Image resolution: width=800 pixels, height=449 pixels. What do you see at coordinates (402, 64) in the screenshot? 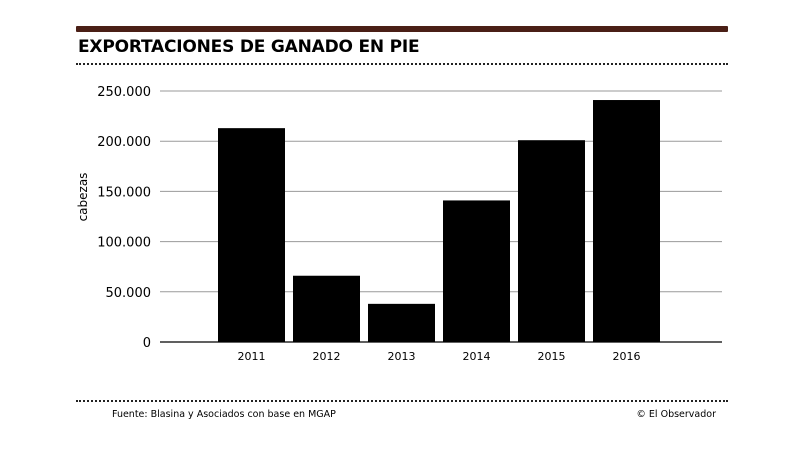
I see `dotted-divider-top` at bounding box center [402, 64].